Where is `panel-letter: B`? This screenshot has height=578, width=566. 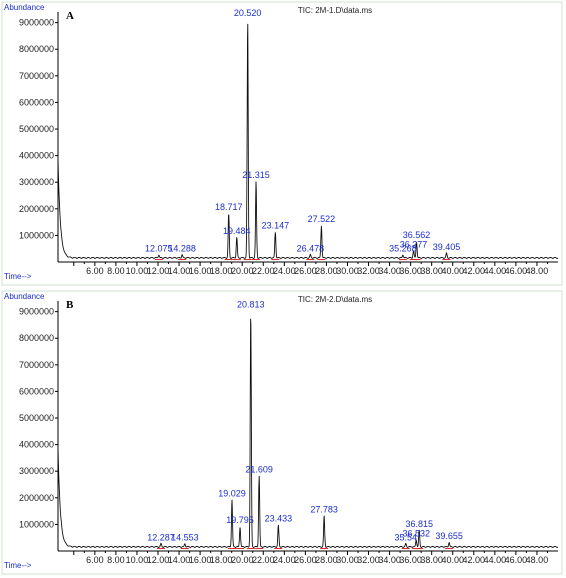 panel-letter: B is located at coordinates (70, 305).